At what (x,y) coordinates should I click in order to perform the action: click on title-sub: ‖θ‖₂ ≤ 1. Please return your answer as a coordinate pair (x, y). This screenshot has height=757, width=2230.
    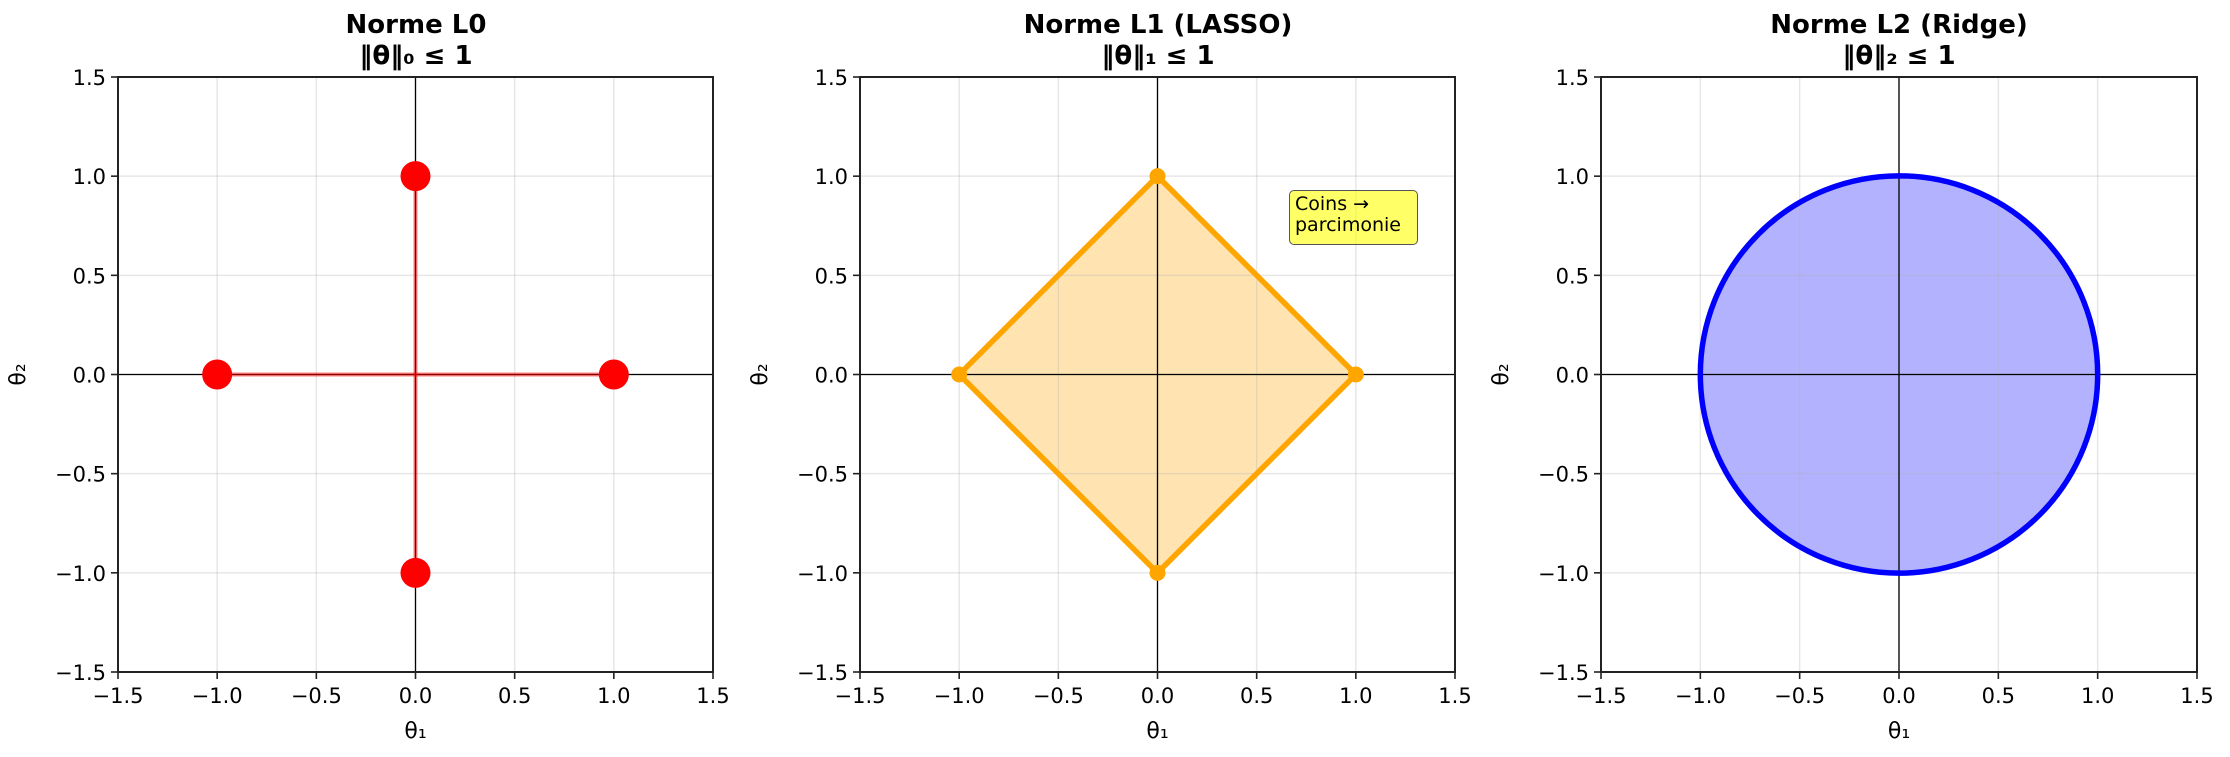
    Looking at the image, I should click on (1899, 56).